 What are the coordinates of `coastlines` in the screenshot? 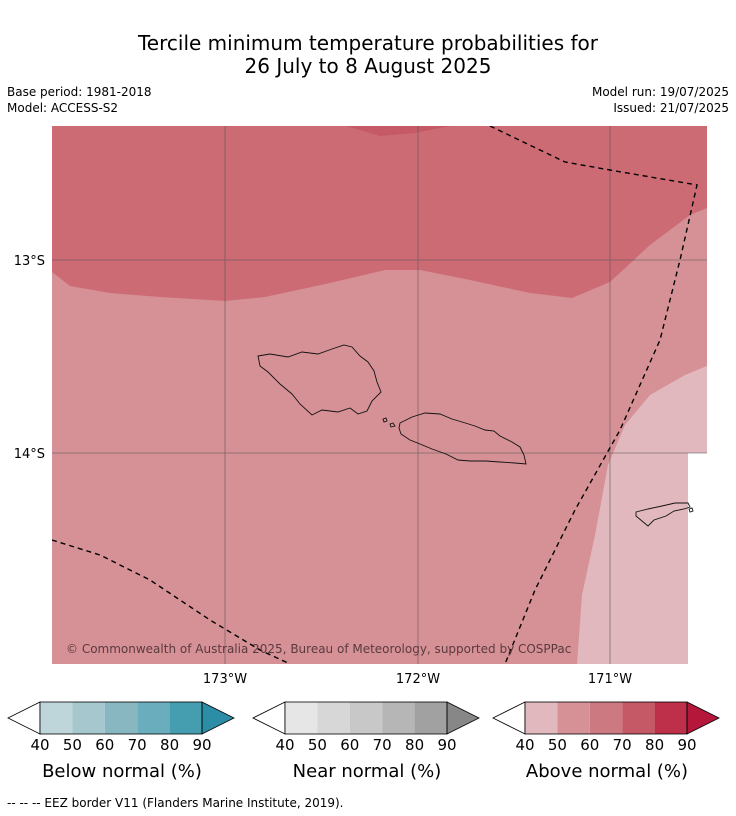 It's located at (475, 435).